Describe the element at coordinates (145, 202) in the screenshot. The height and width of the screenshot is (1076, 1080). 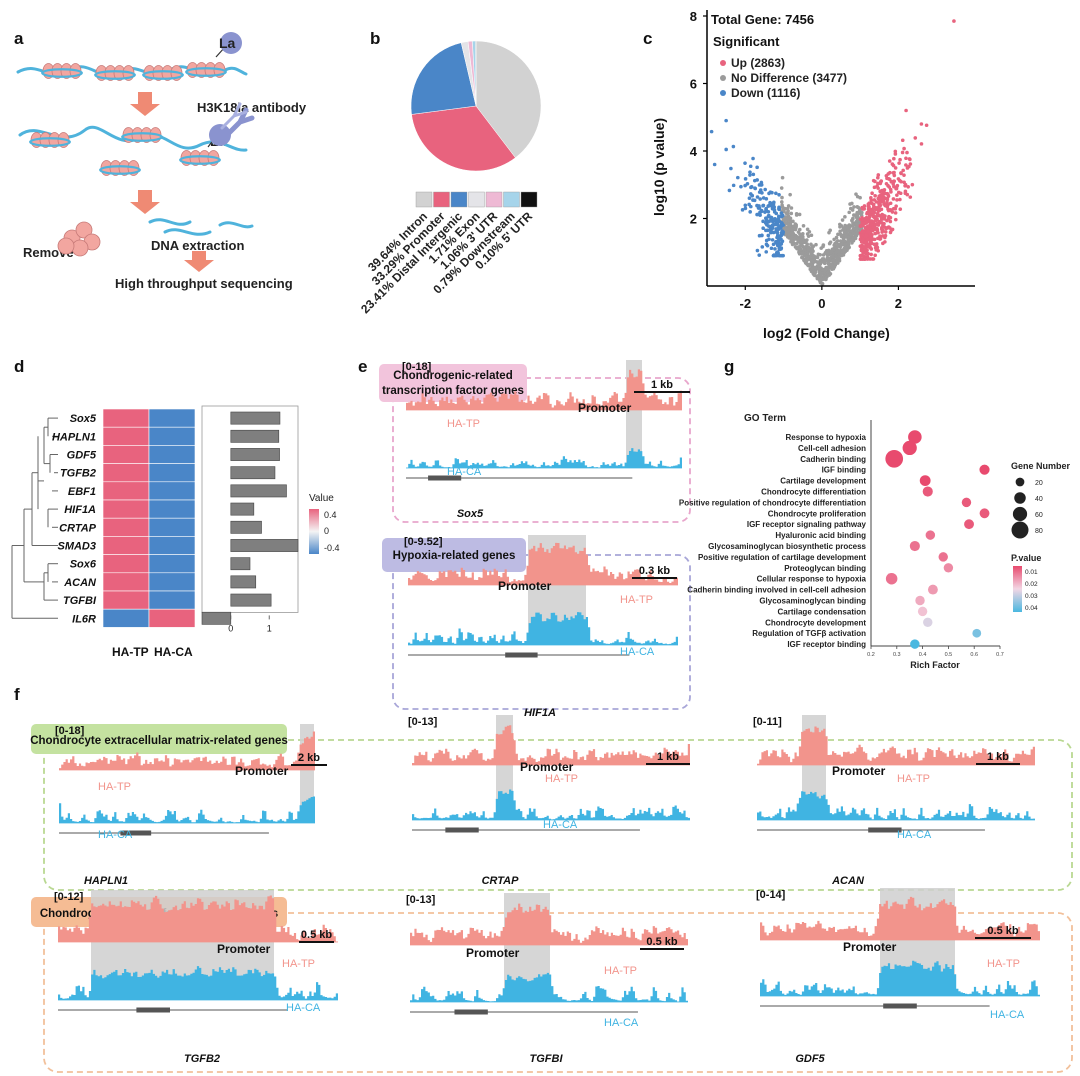
I see `down-arrow` at that location.